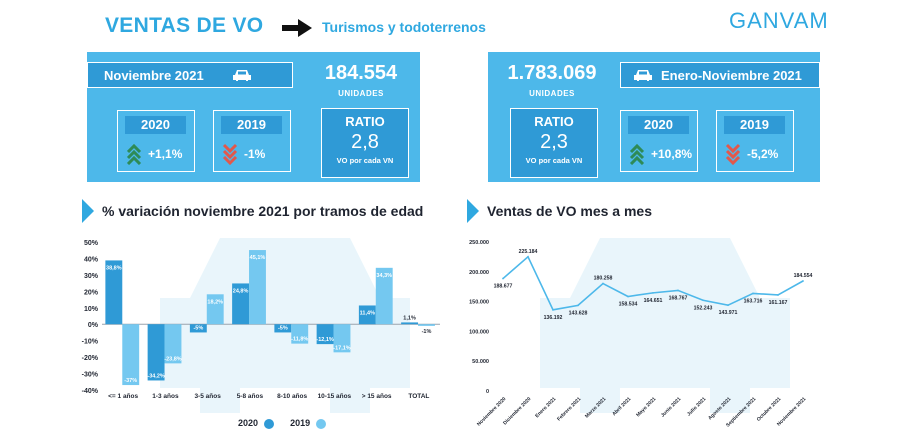 The width and height of the screenshot is (900, 433). Describe the element at coordinates (300, 423) in the screenshot. I see `legend-label-2019: 2019` at that location.